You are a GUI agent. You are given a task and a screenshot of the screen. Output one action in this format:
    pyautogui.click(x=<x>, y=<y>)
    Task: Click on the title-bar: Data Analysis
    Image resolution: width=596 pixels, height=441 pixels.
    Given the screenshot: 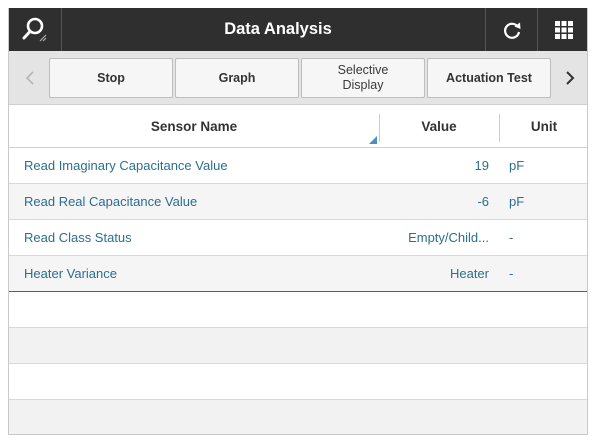 What is the action you would take?
    pyautogui.click(x=298, y=29)
    